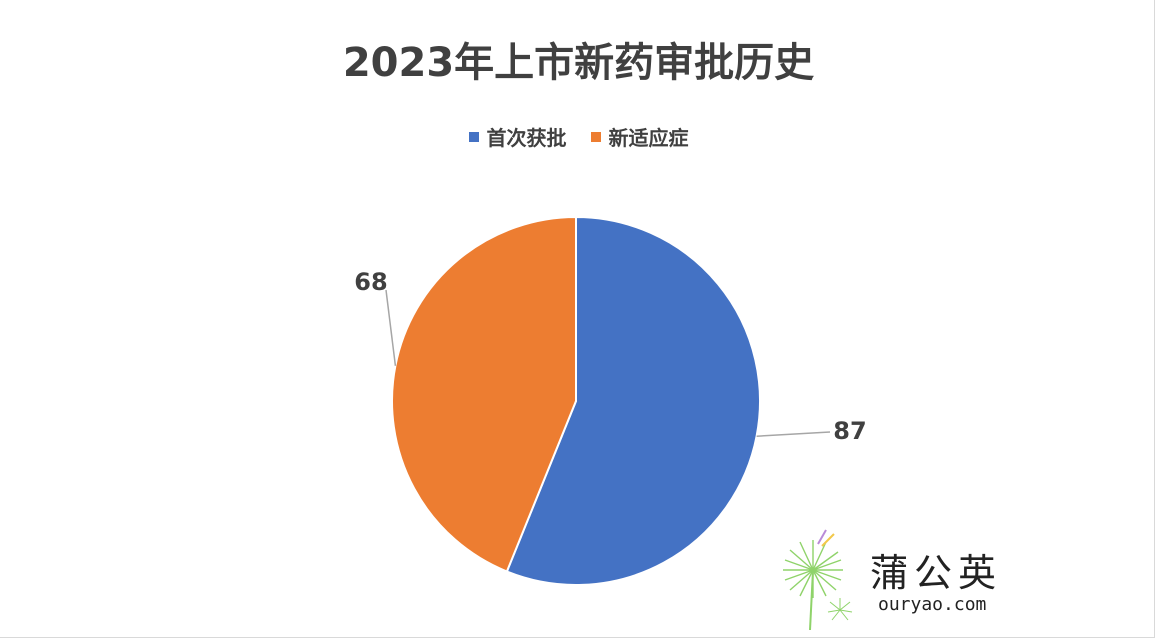 This screenshot has height=639, width=1157. I want to click on leader-line-new-indication, so click(391, 327).